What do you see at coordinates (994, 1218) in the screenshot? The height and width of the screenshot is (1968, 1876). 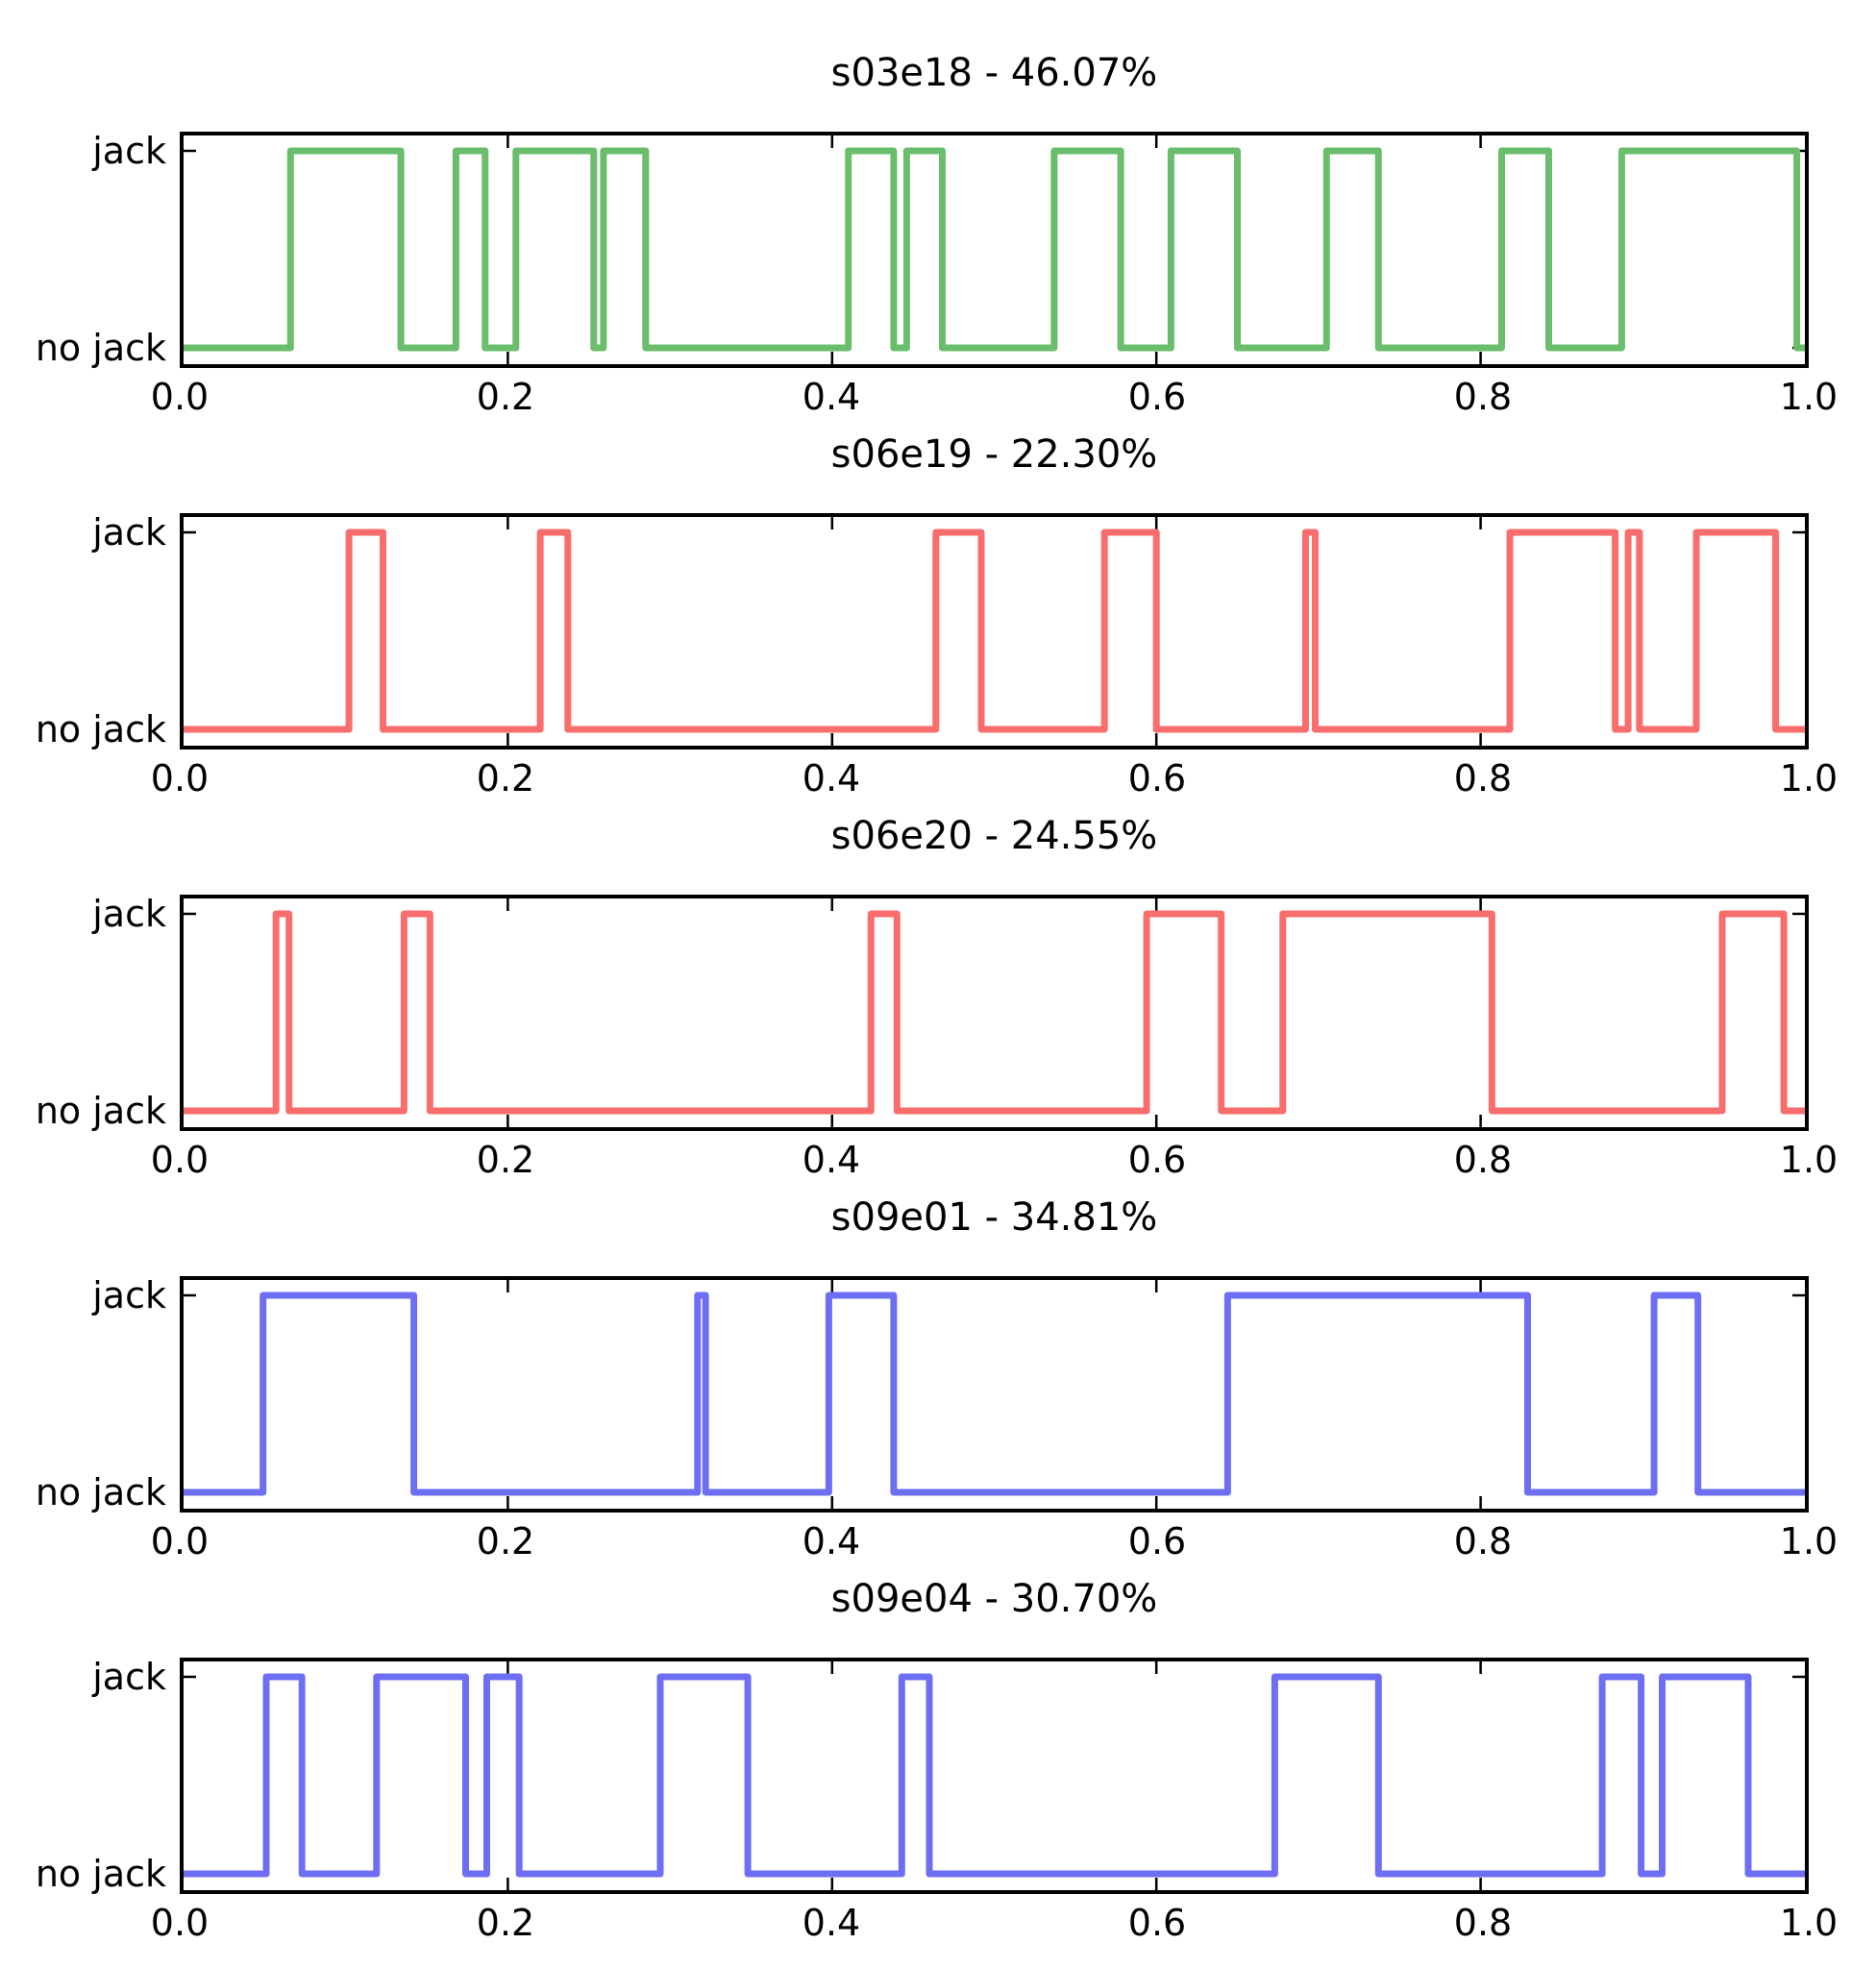 I see `plot-title: s09e01 - 34.81%` at bounding box center [994, 1218].